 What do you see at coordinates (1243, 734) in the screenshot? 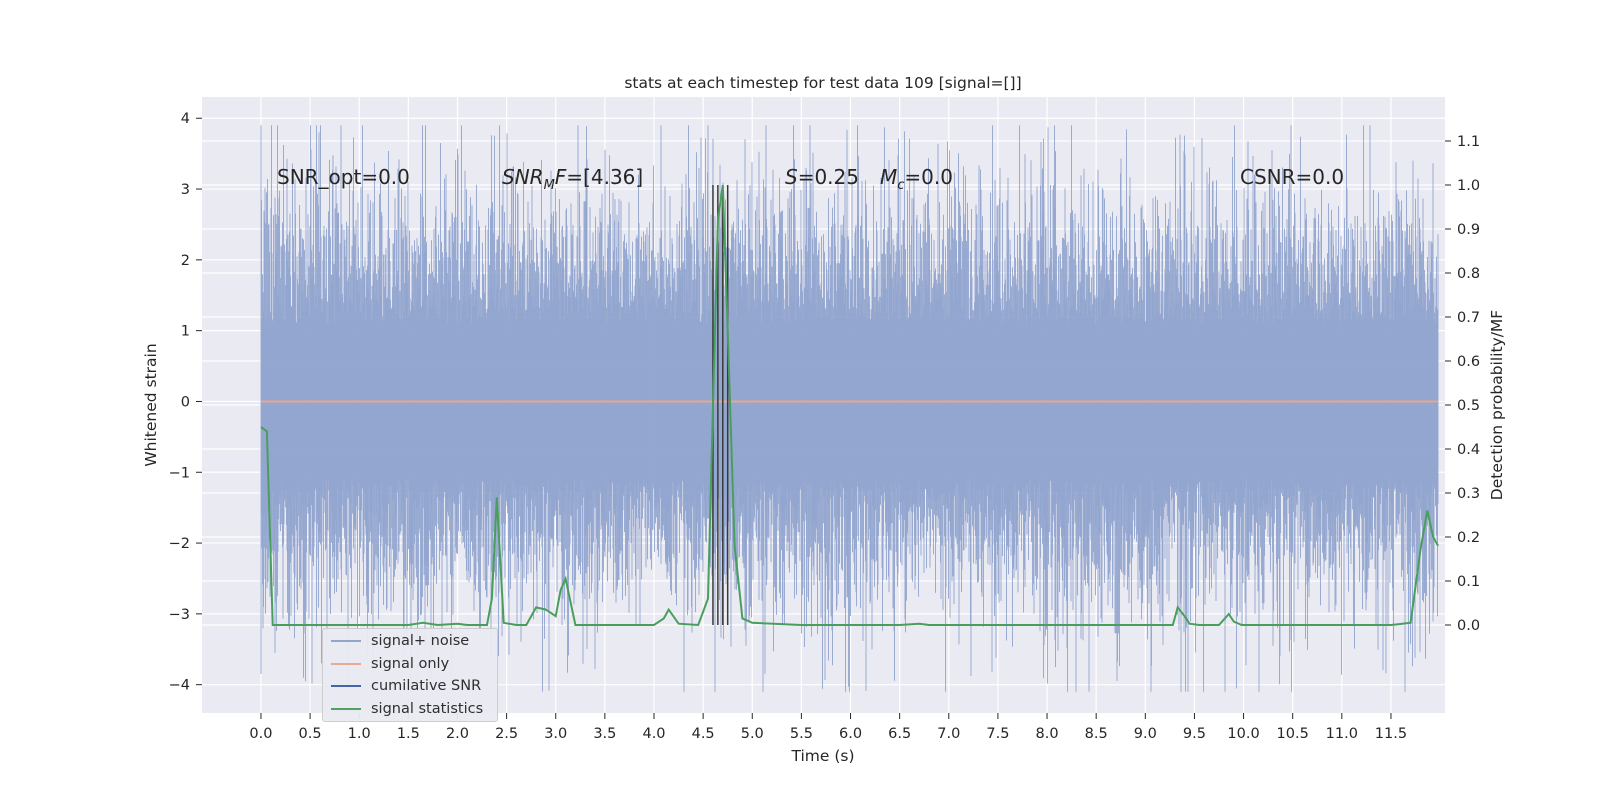
I see `x-tick-label: 10.0` at bounding box center [1243, 734].